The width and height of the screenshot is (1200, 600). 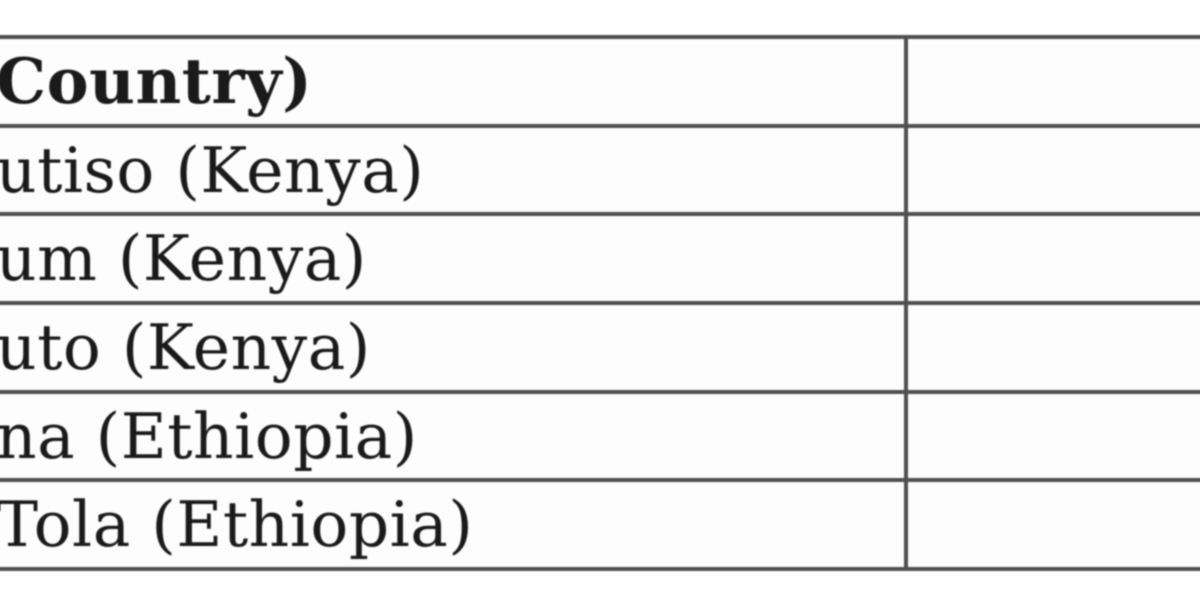 I want to click on table-header-row: Country), so click(x=600, y=83).